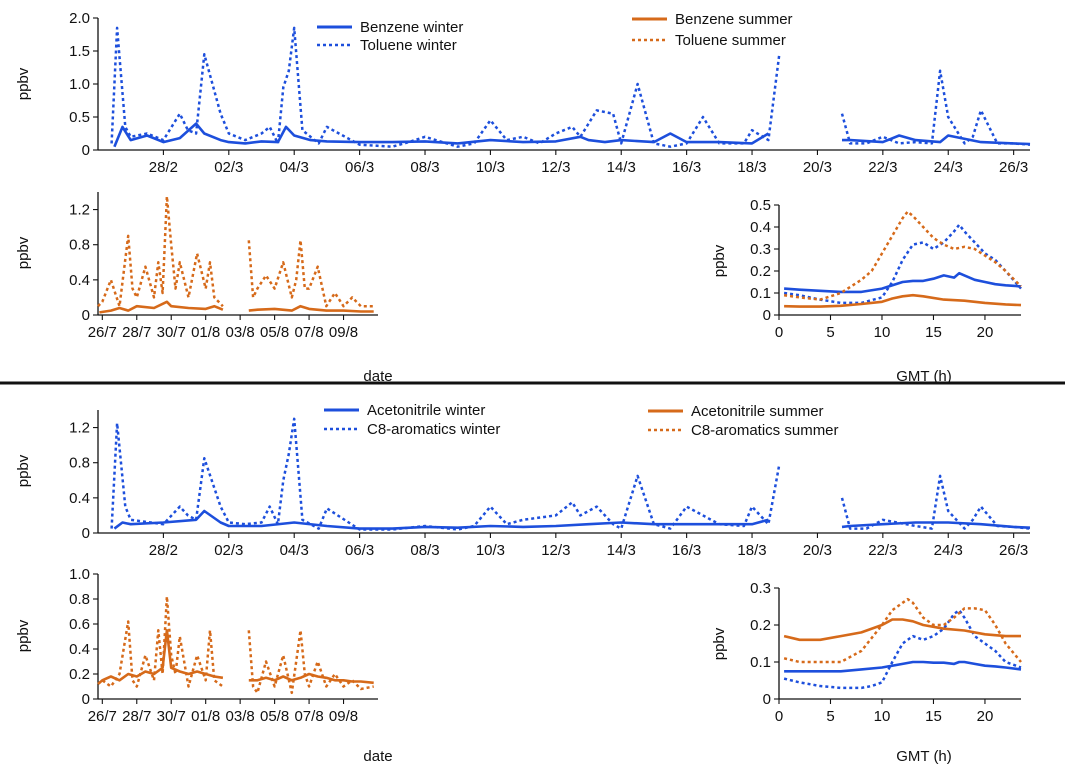 Image resolution: width=1065 pixels, height=768 pixels. What do you see at coordinates (163, 167) in the screenshot?
I see `x-tick-label: 28/2` at bounding box center [163, 167].